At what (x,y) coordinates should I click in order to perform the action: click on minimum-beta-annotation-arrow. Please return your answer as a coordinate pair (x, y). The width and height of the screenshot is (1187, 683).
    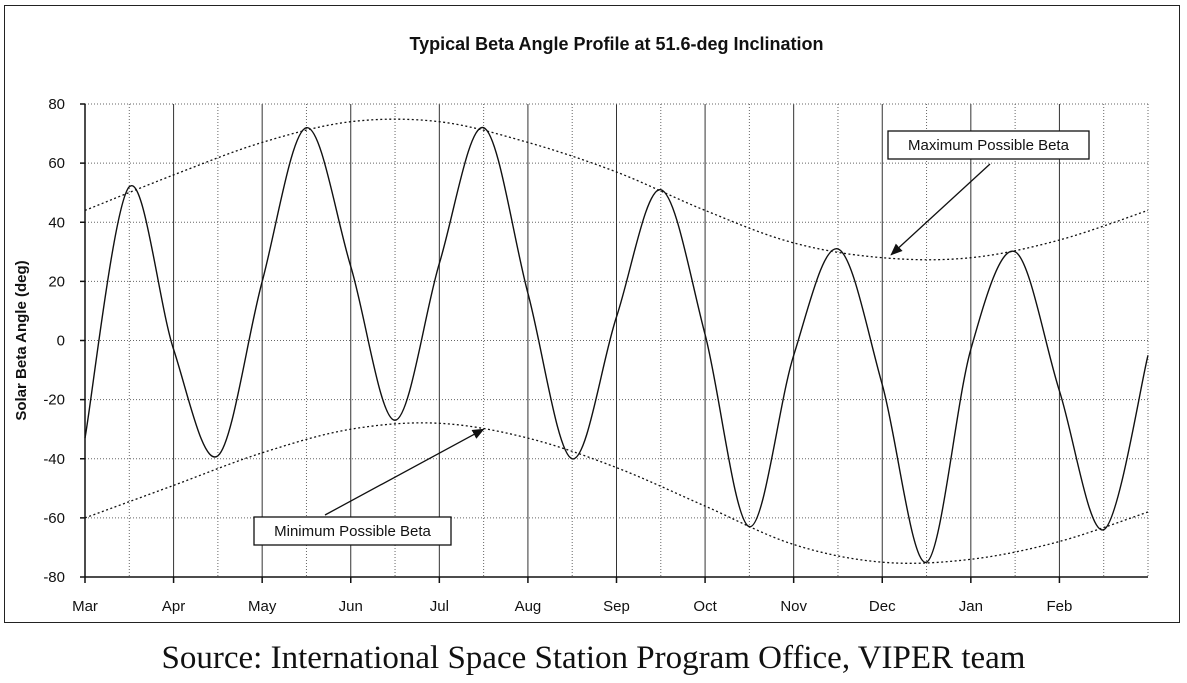
    Looking at the image, I should click on (404, 472).